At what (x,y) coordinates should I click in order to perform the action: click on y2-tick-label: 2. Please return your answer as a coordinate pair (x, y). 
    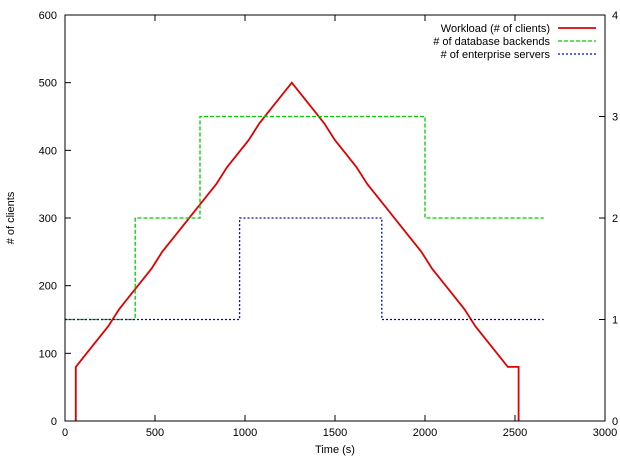
    Looking at the image, I should click on (615, 219).